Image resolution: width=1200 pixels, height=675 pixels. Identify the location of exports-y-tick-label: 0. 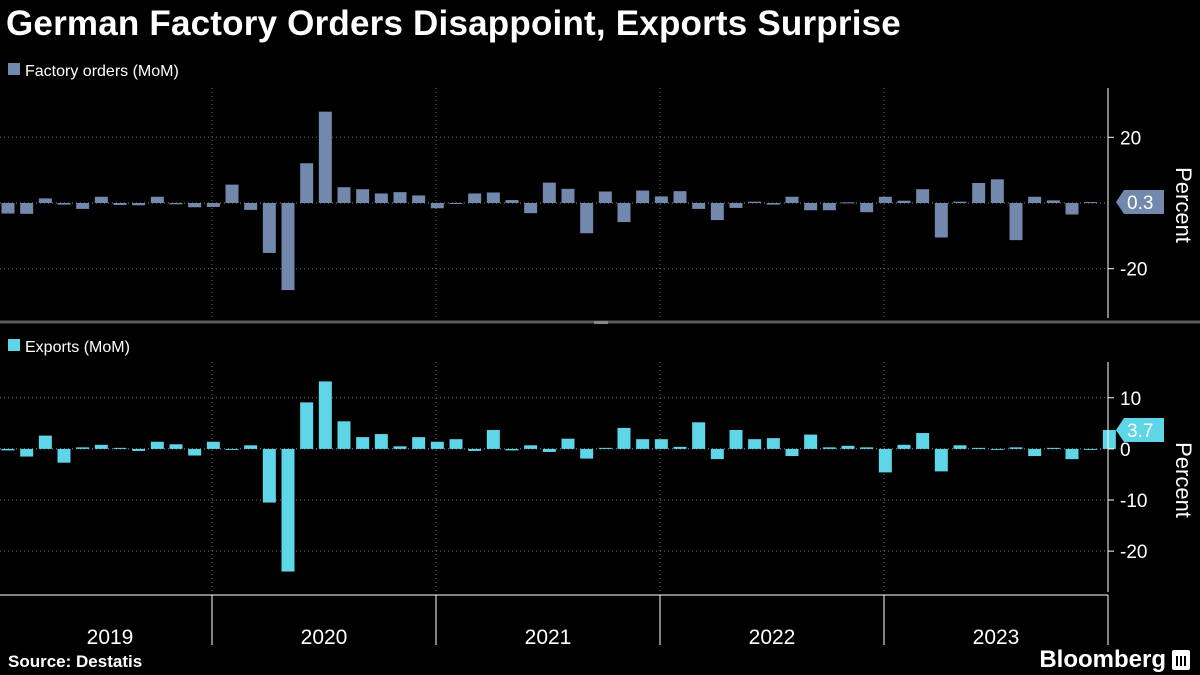
(1125, 450).